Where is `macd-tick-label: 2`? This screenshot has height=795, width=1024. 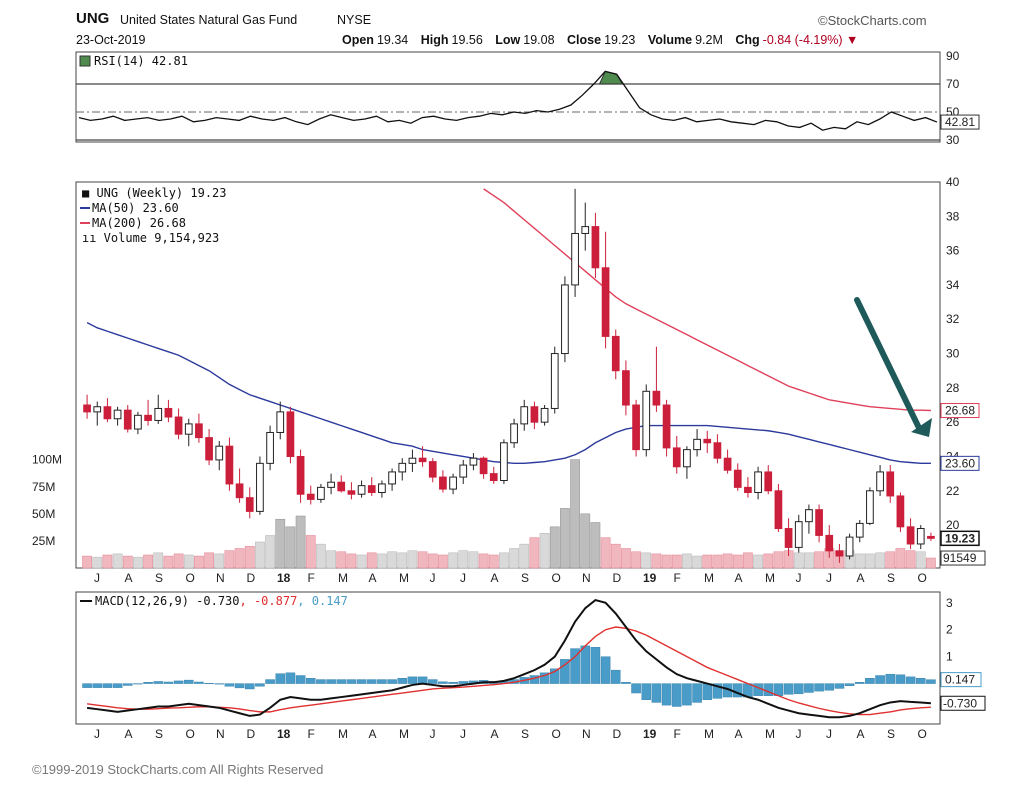 macd-tick-label: 2 is located at coordinates (949, 630).